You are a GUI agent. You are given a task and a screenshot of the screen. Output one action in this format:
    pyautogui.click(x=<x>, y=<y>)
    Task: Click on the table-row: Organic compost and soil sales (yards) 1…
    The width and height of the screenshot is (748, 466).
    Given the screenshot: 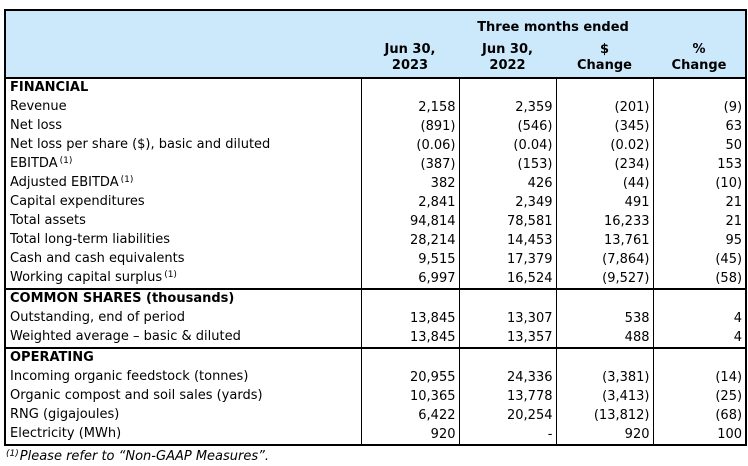 What is the action you would take?
    pyautogui.click(x=376, y=396)
    